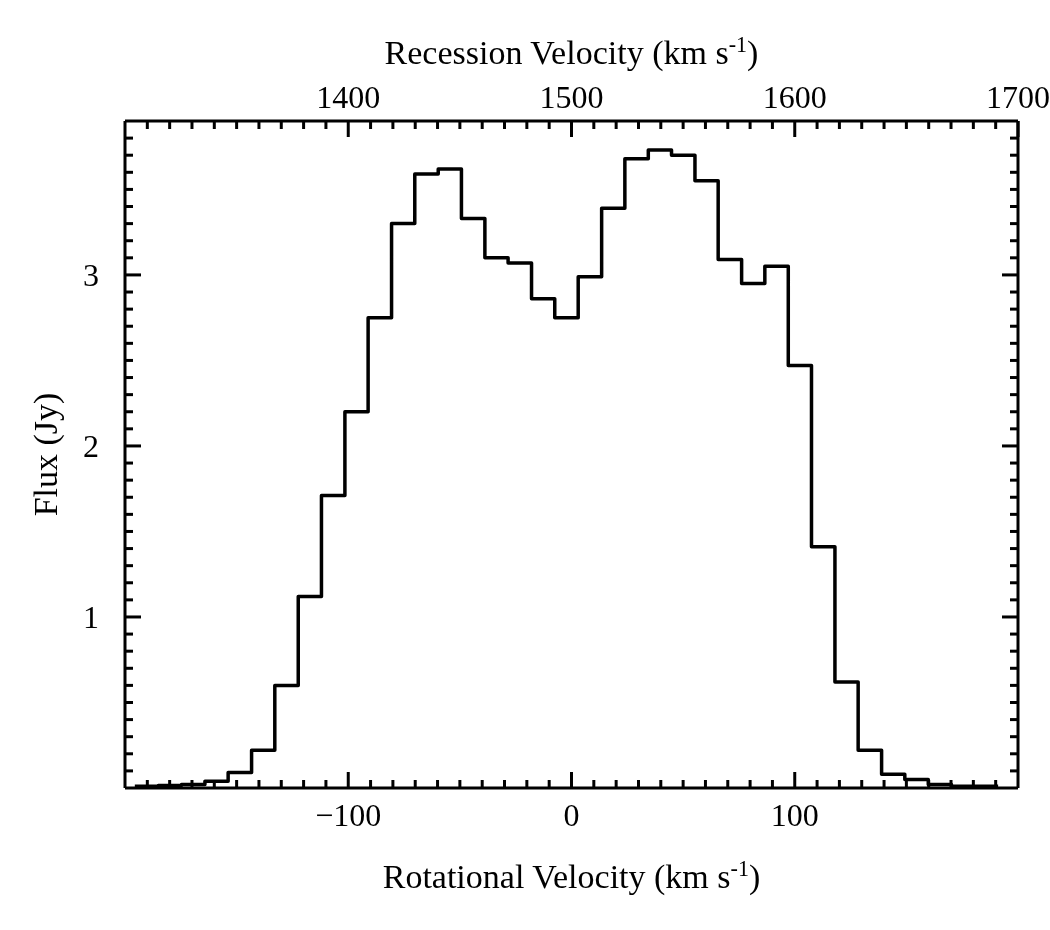 Image resolution: width=1050 pixels, height=930 pixels. Describe the element at coordinates (1018, 97) in the screenshot. I see `x2-tick-label: 1700` at that location.